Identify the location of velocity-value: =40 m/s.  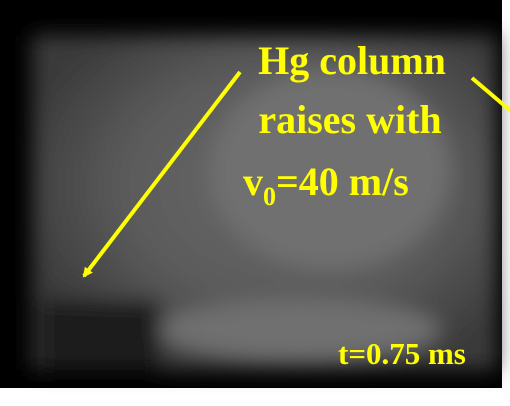
(342, 181).